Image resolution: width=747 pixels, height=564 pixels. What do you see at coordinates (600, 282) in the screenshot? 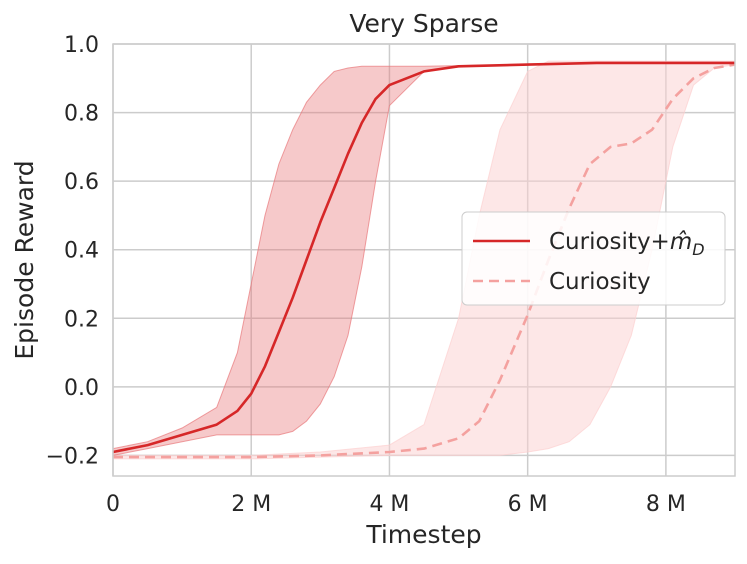
I see `legend-label-curiosity: Curiosity` at bounding box center [600, 282].